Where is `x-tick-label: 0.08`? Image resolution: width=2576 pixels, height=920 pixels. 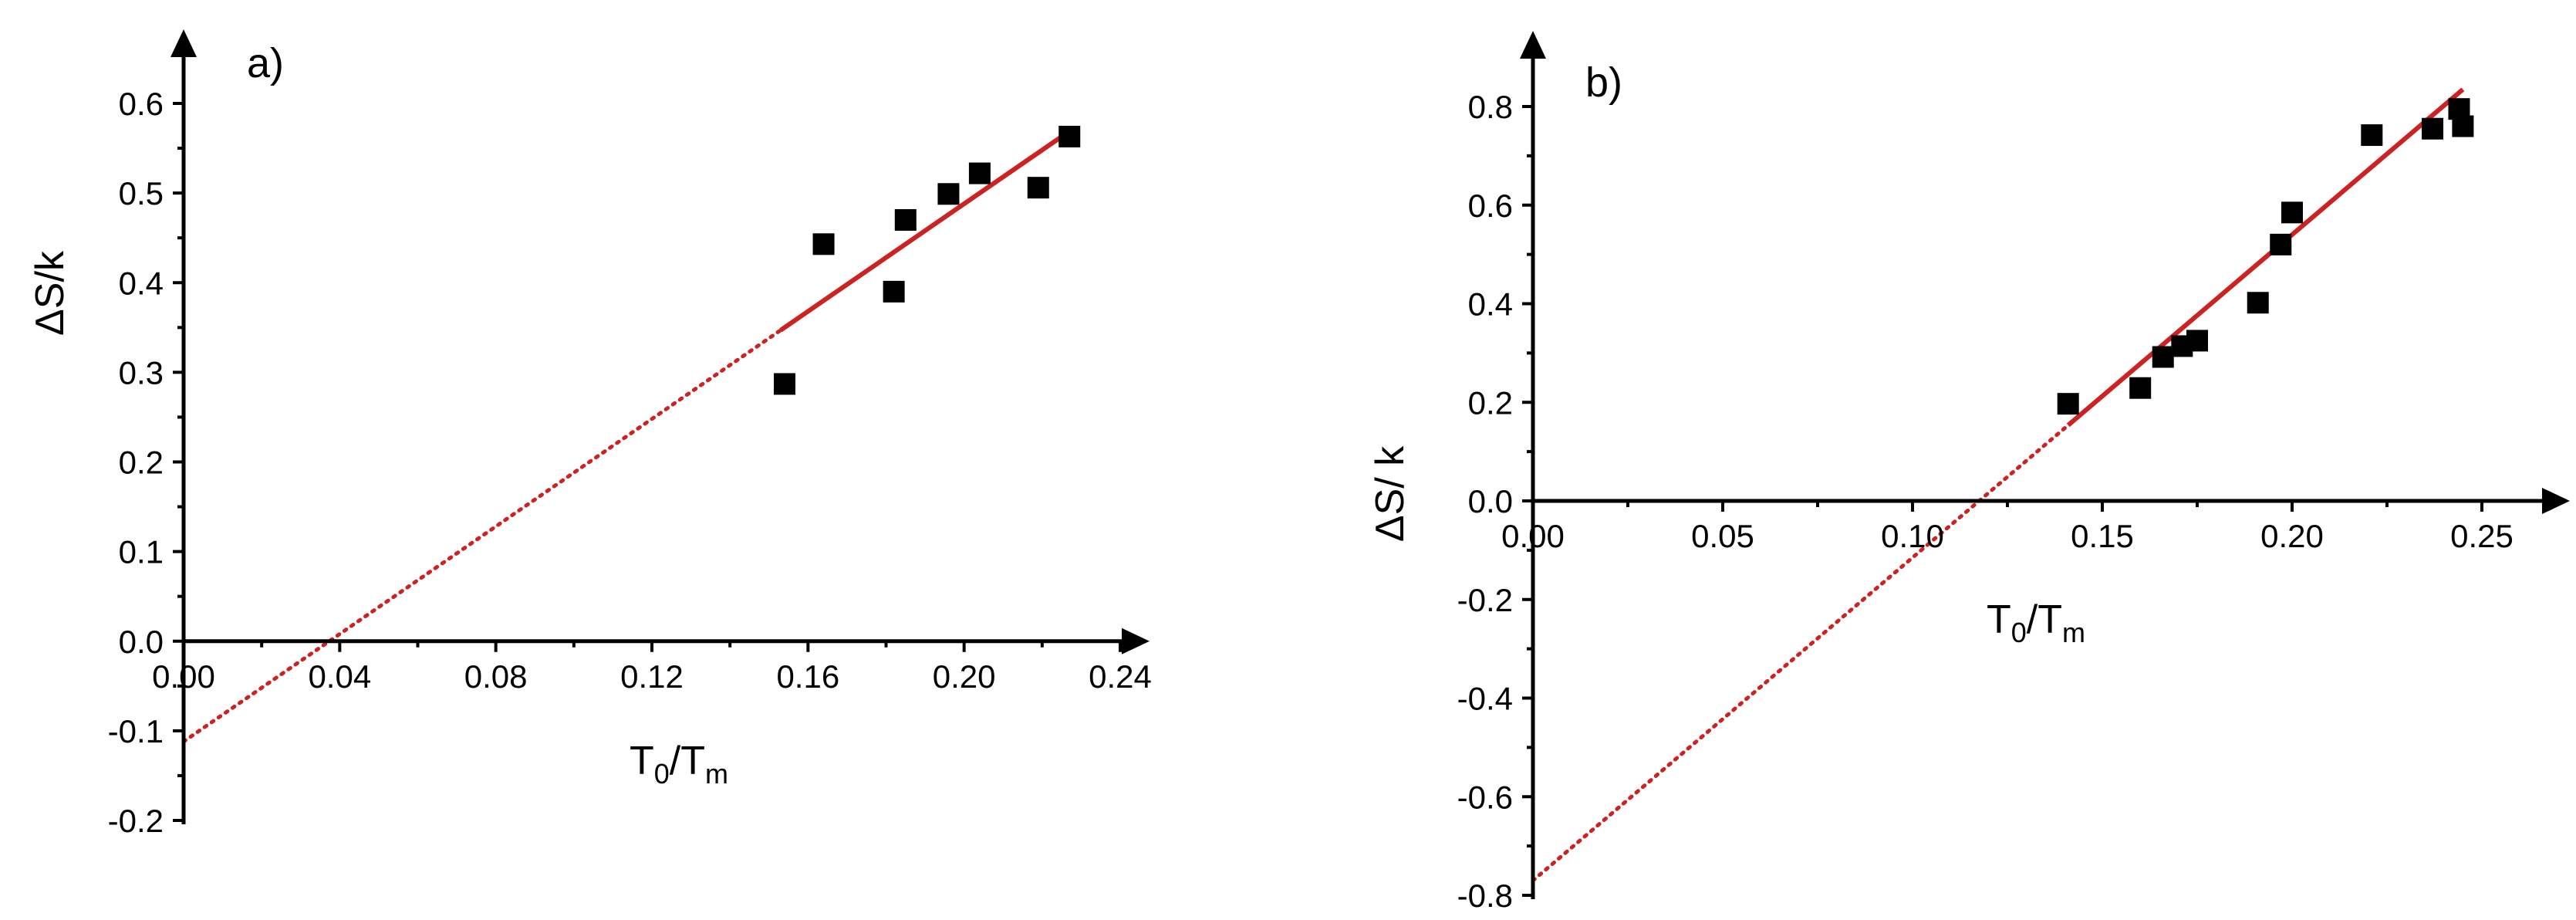 x-tick-label: 0.08 is located at coordinates (496, 676).